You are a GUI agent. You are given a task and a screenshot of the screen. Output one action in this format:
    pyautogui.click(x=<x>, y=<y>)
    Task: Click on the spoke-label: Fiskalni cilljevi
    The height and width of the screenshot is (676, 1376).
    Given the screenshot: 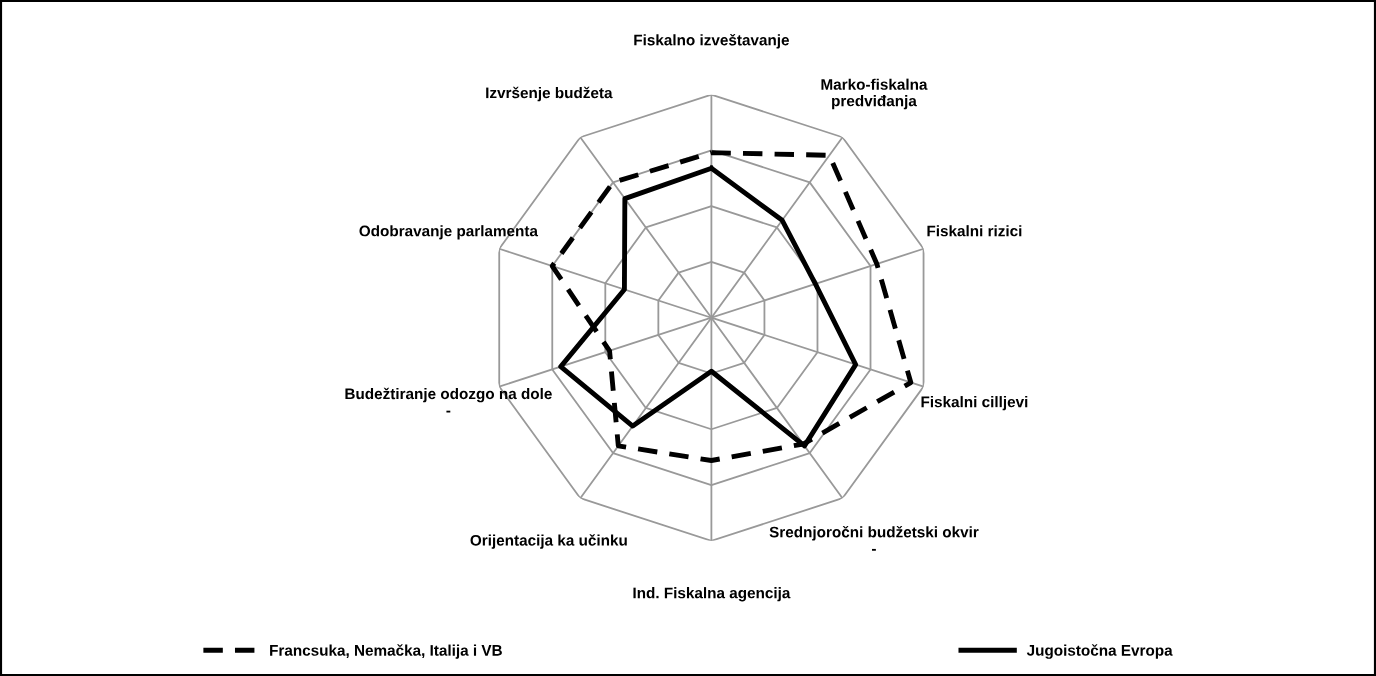 What is the action you would take?
    pyautogui.click(x=974, y=403)
    